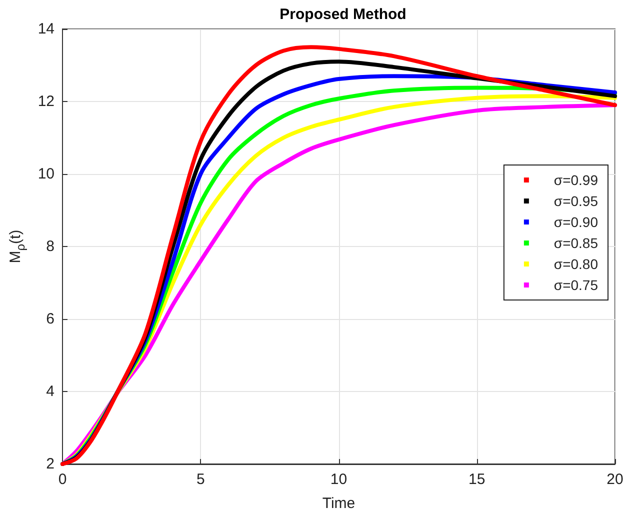 Image resolution: width=630 pixels, height=521 pixels. What do you see at coordinates (46, 101) in the screenshot?
I see `y-tick-label: 12` at bounding box center [46, 101].